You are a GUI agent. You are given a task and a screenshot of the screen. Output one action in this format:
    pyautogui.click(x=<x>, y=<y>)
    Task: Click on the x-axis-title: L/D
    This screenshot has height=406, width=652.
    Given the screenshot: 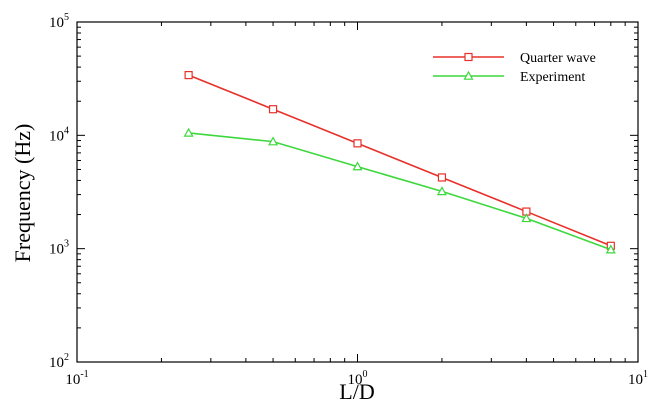 What is the action you would take?
    pyautogui.click(x=356, y=391)
    